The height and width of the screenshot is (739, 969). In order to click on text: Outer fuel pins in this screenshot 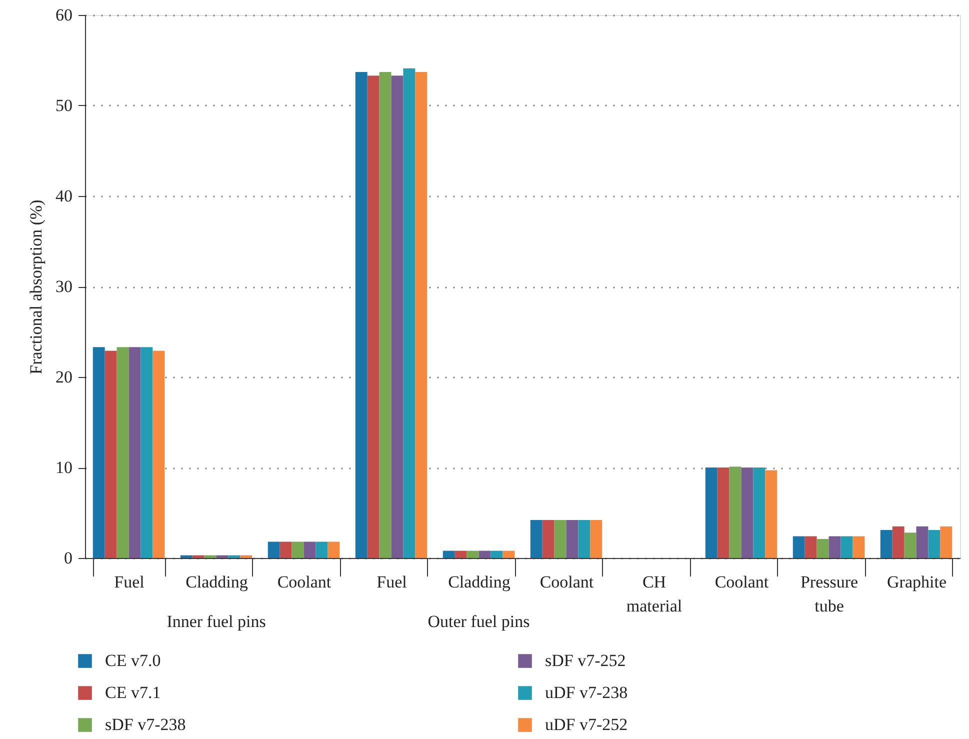, I will do `click(479, 621)`.